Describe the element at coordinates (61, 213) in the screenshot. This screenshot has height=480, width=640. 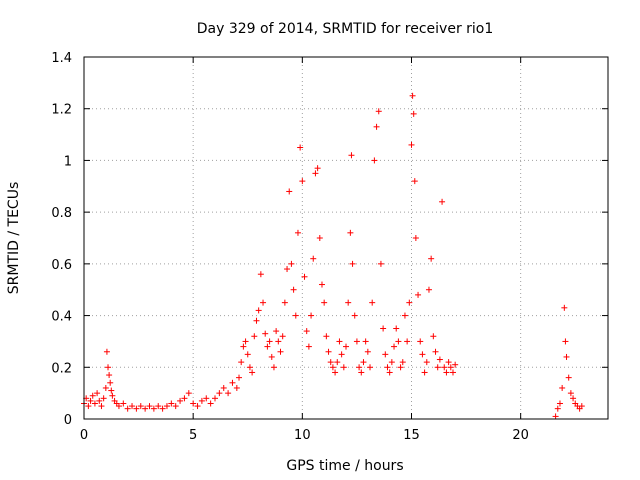
I see `y-tick-label: 0.8` at that location.